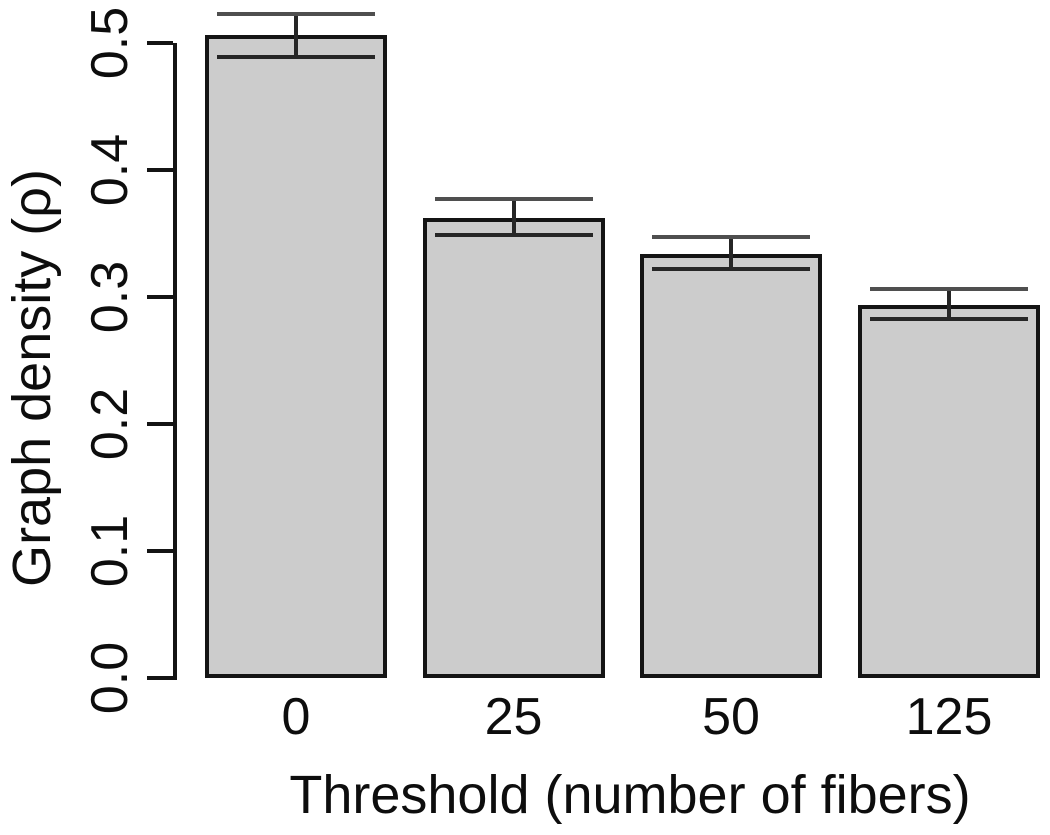  I want to click on y-axis-tick-label: 0.4, so click(110, 170).